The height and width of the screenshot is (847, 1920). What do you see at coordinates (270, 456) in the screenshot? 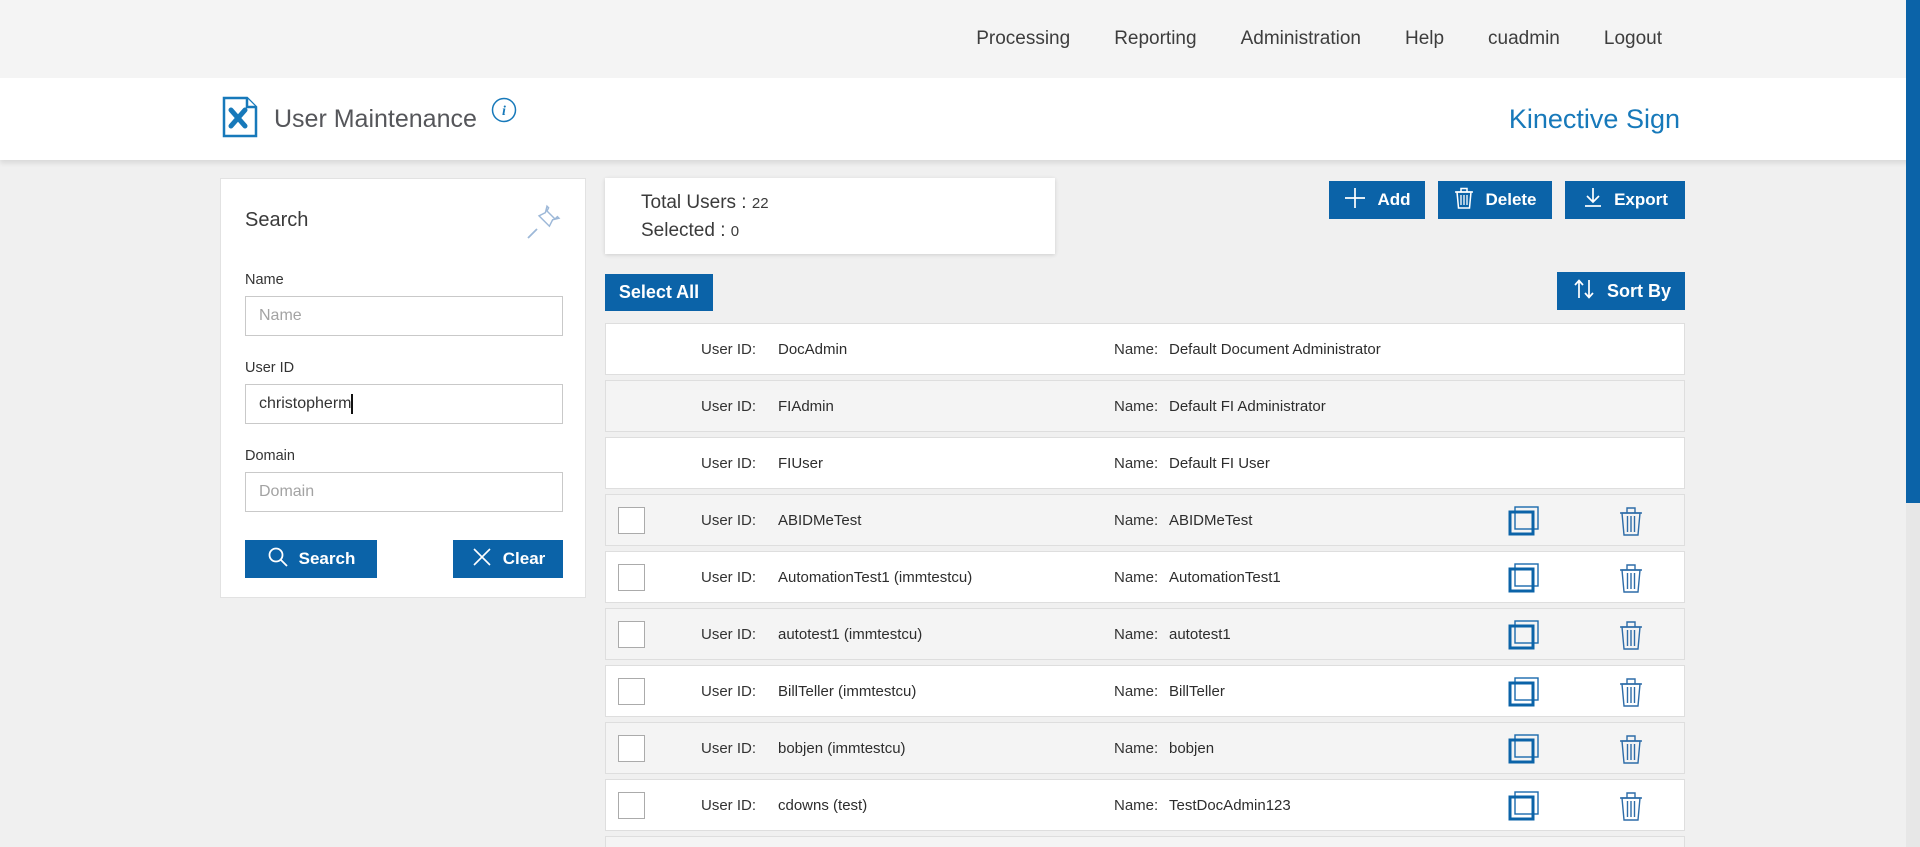
I see `domain-field-label: Domain` at bounding box center [270, 456].